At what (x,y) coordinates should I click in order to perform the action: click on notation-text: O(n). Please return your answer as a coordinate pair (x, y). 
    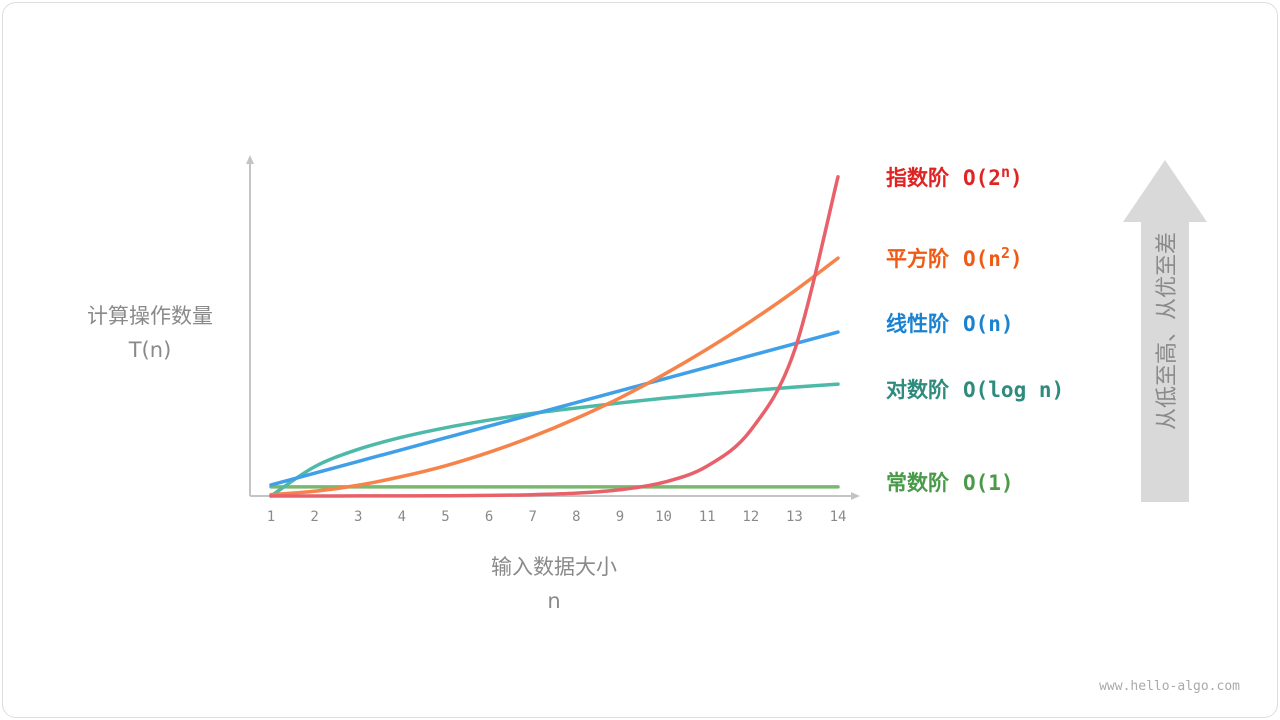
    Looking at the image, I should click on (988, 324).